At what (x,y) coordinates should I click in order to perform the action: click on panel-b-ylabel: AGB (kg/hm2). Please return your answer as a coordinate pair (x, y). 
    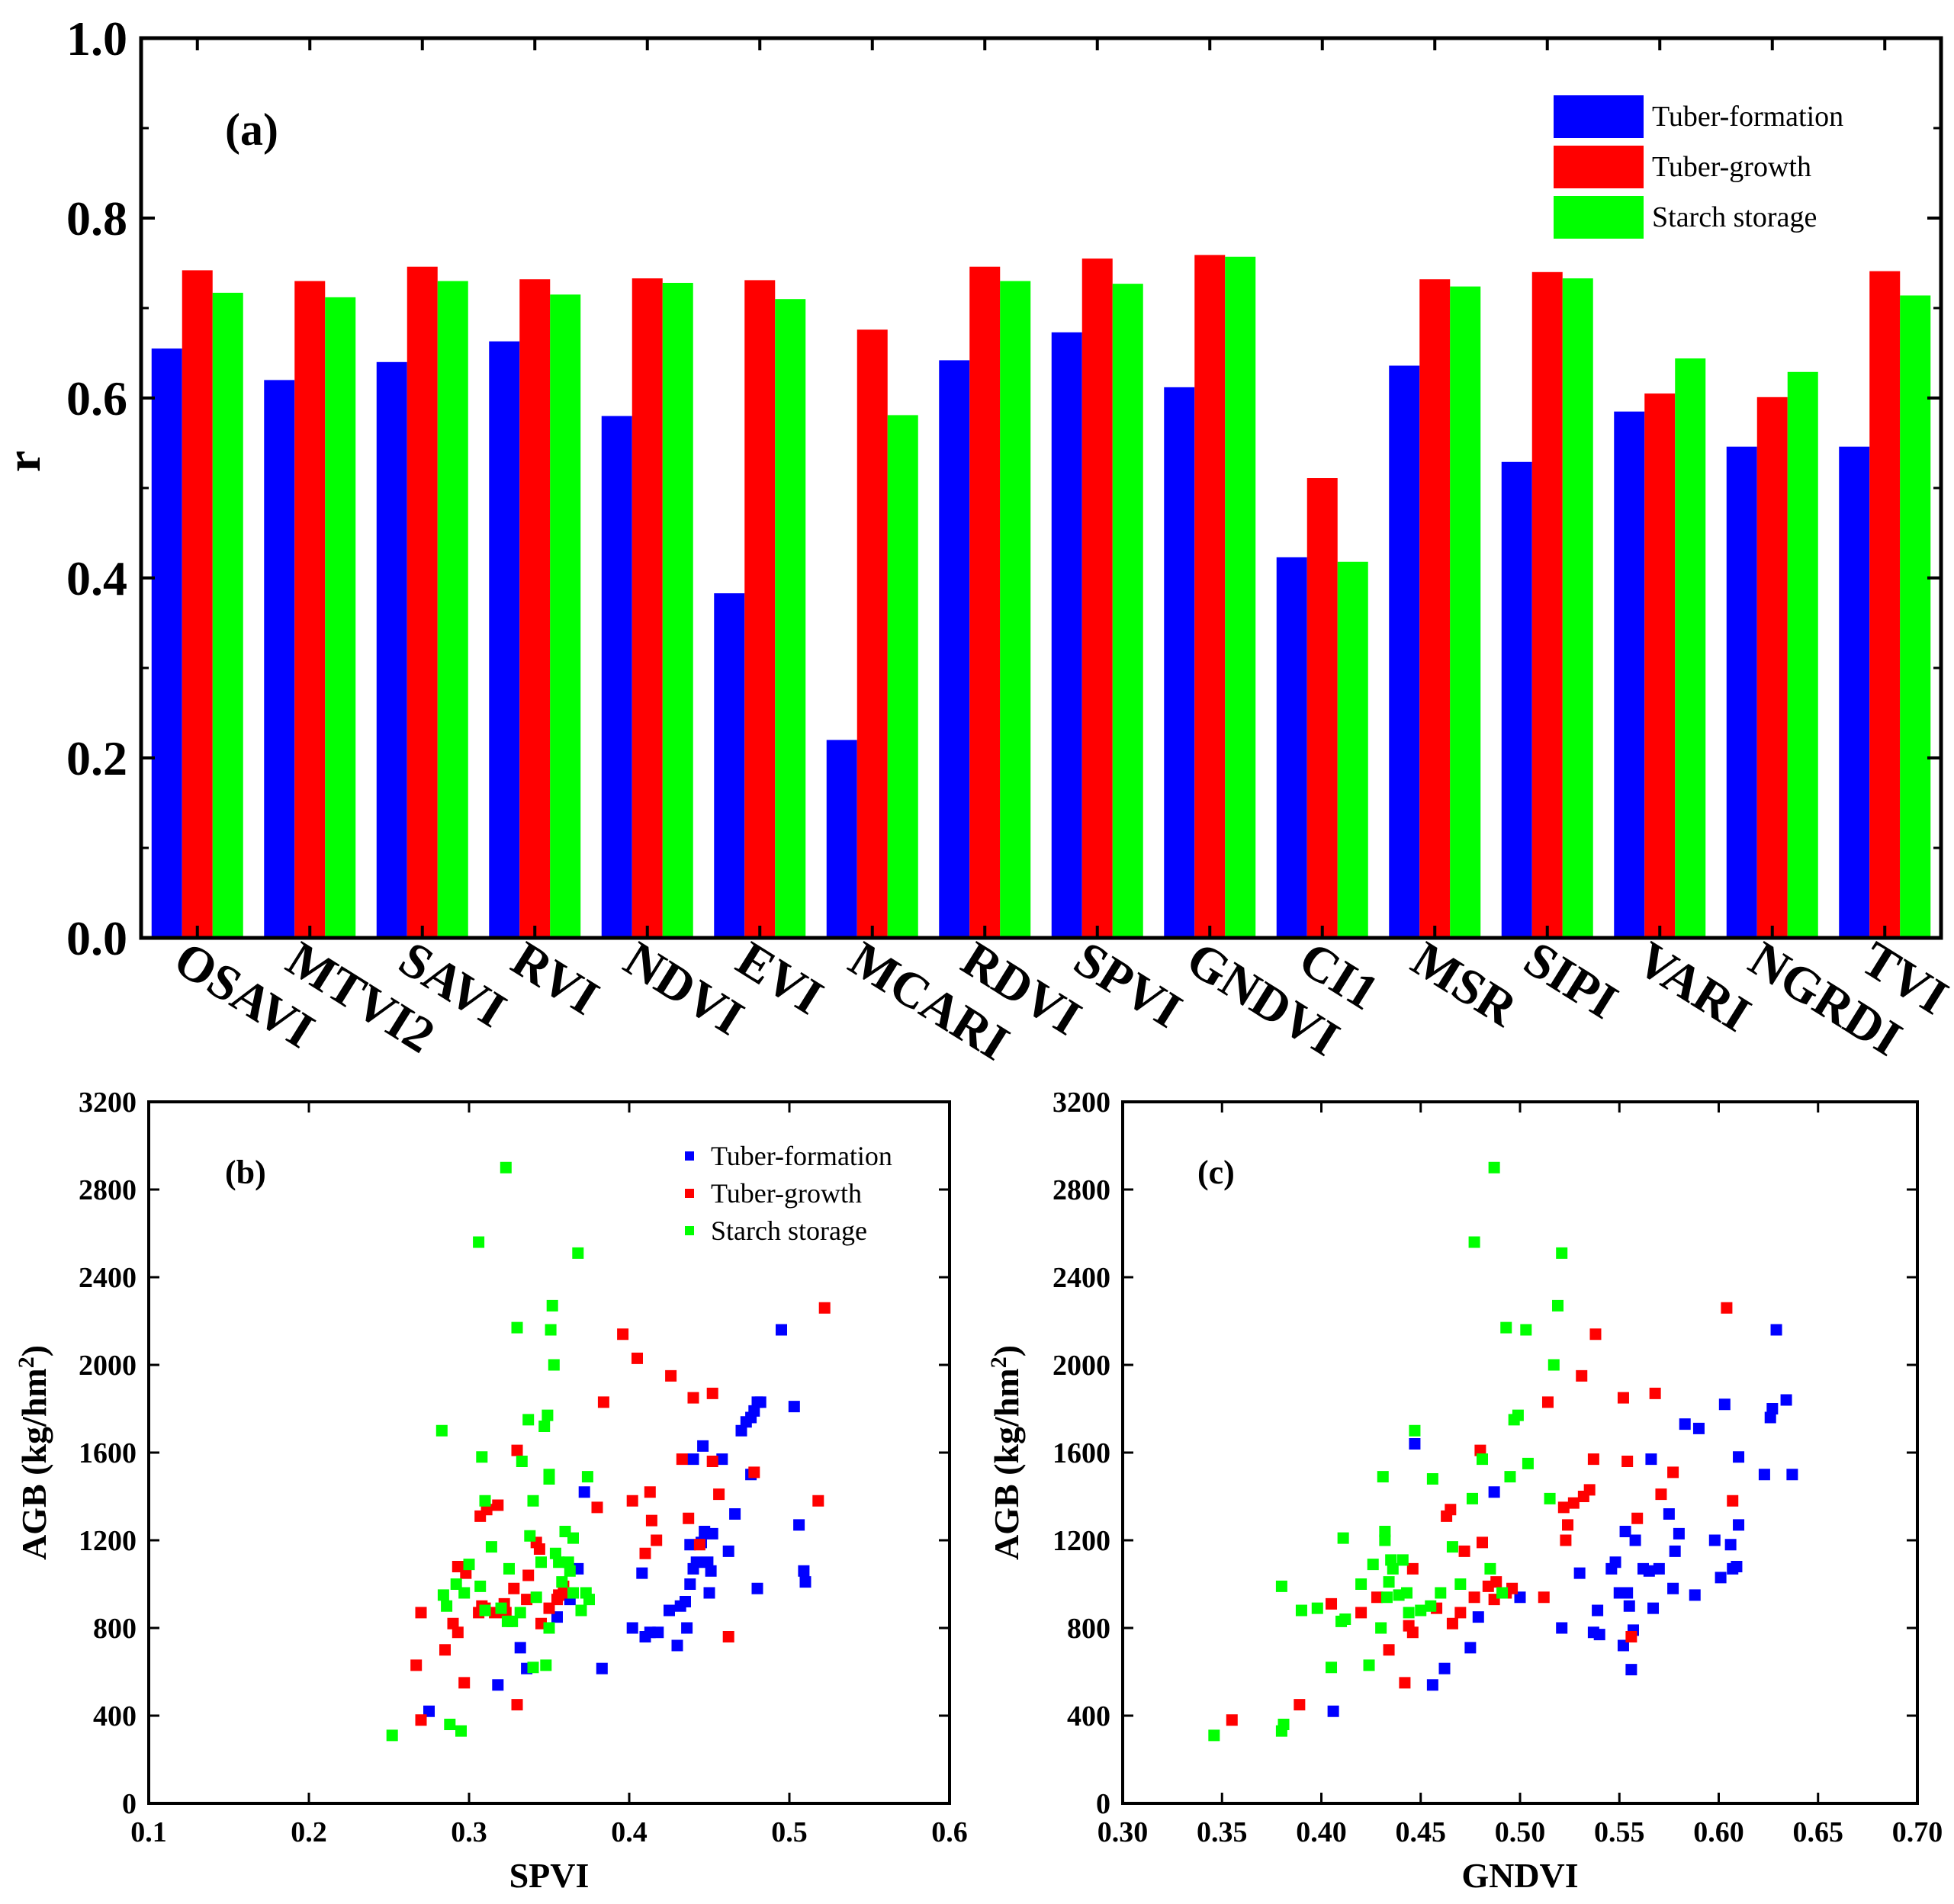
    Looking at the image, I should click on (34, 1452).